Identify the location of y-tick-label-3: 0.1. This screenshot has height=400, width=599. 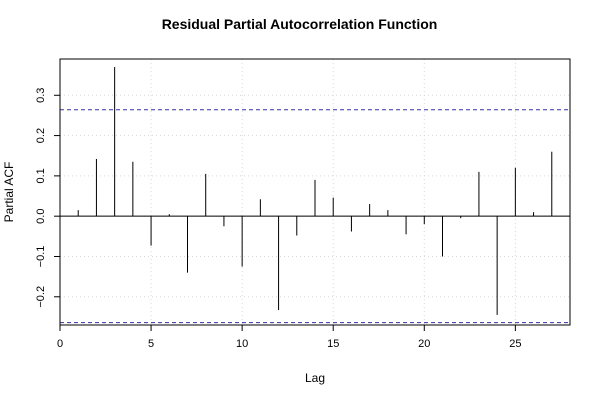
(41, 175).